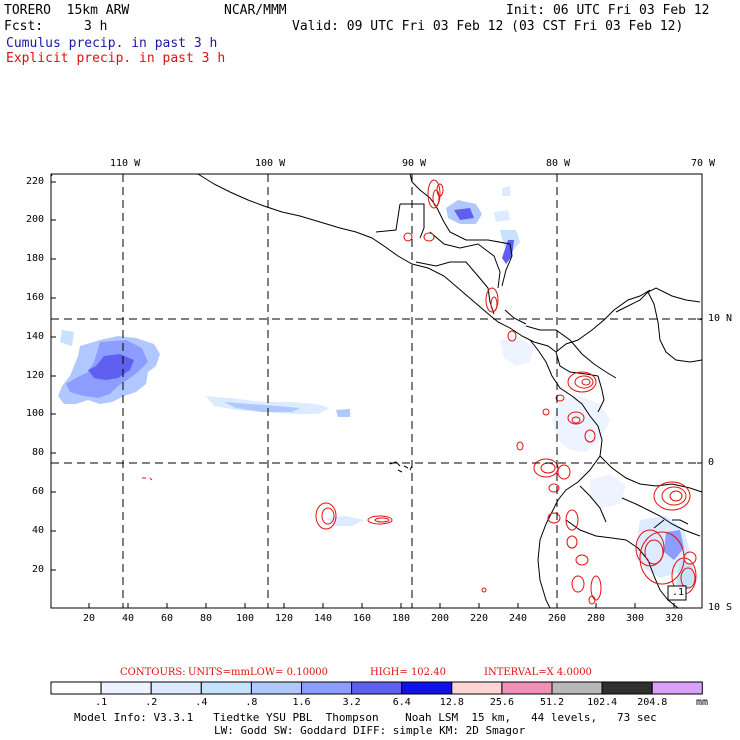  I want to click on colorbar-tick-label: 204.8, so click(652, 702).